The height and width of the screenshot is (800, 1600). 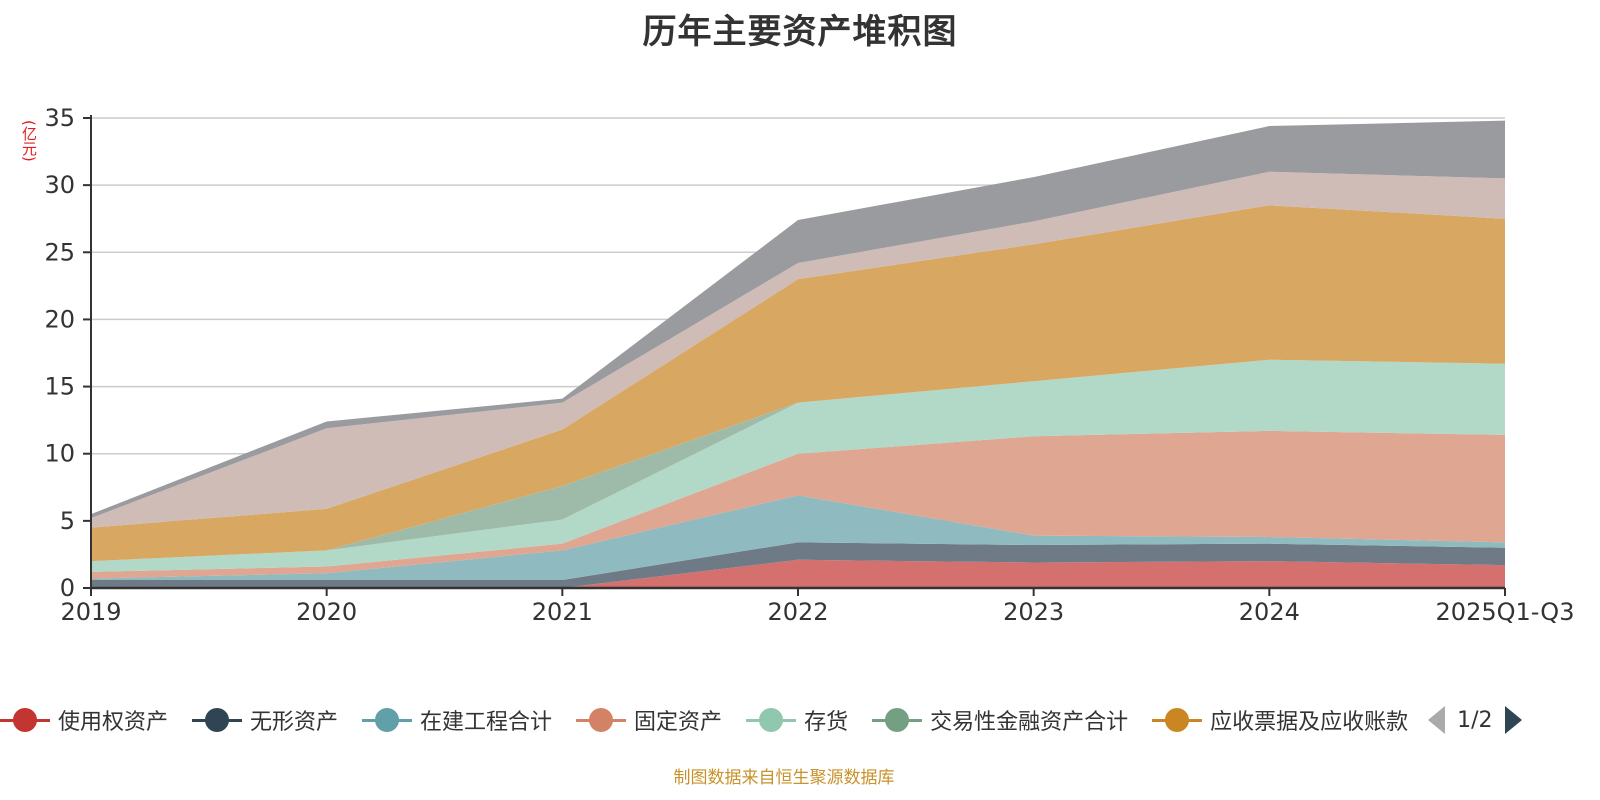 I want to click on legend-item: 存货, so click(x=797, y=720).